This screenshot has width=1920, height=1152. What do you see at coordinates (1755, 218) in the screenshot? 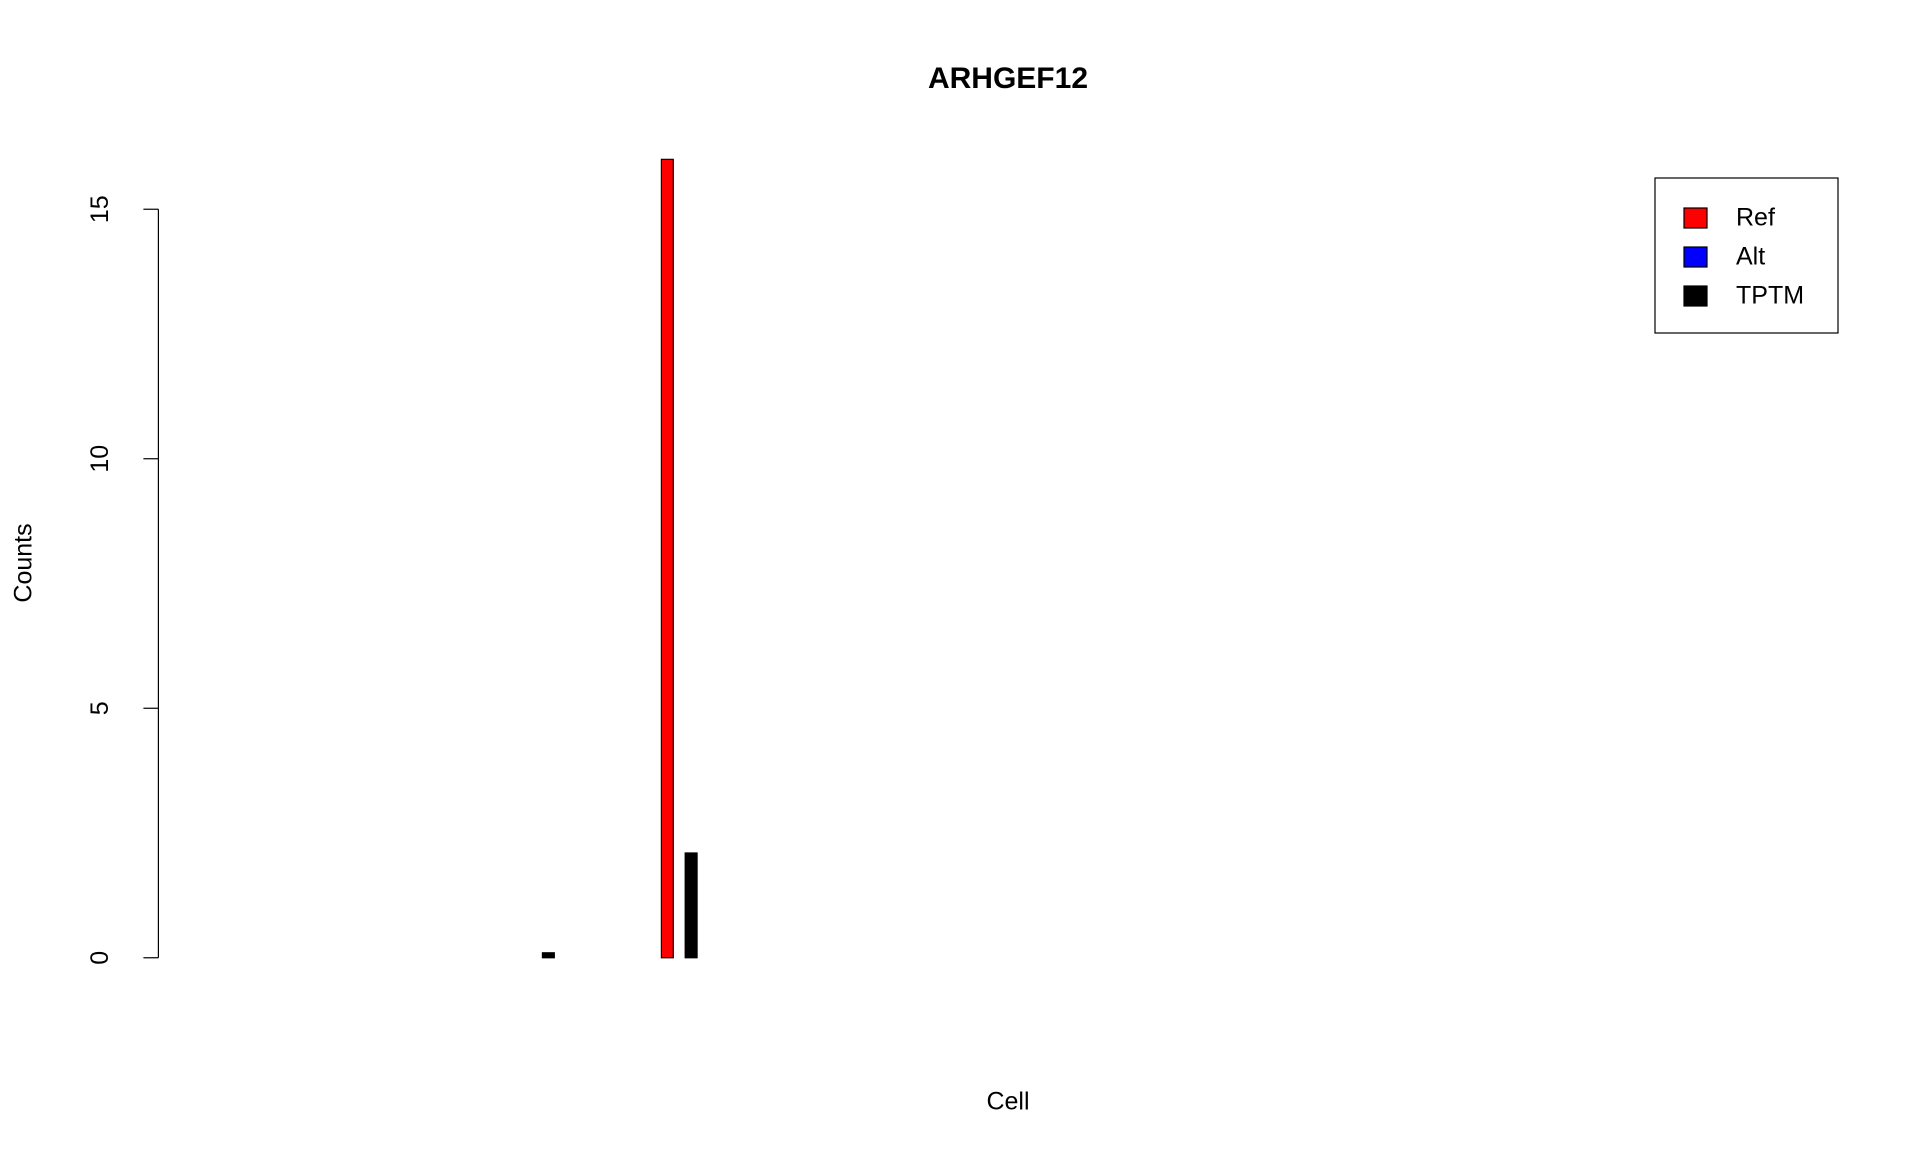
I see `legend-label: Ref` at bounding box center [1755, 218].